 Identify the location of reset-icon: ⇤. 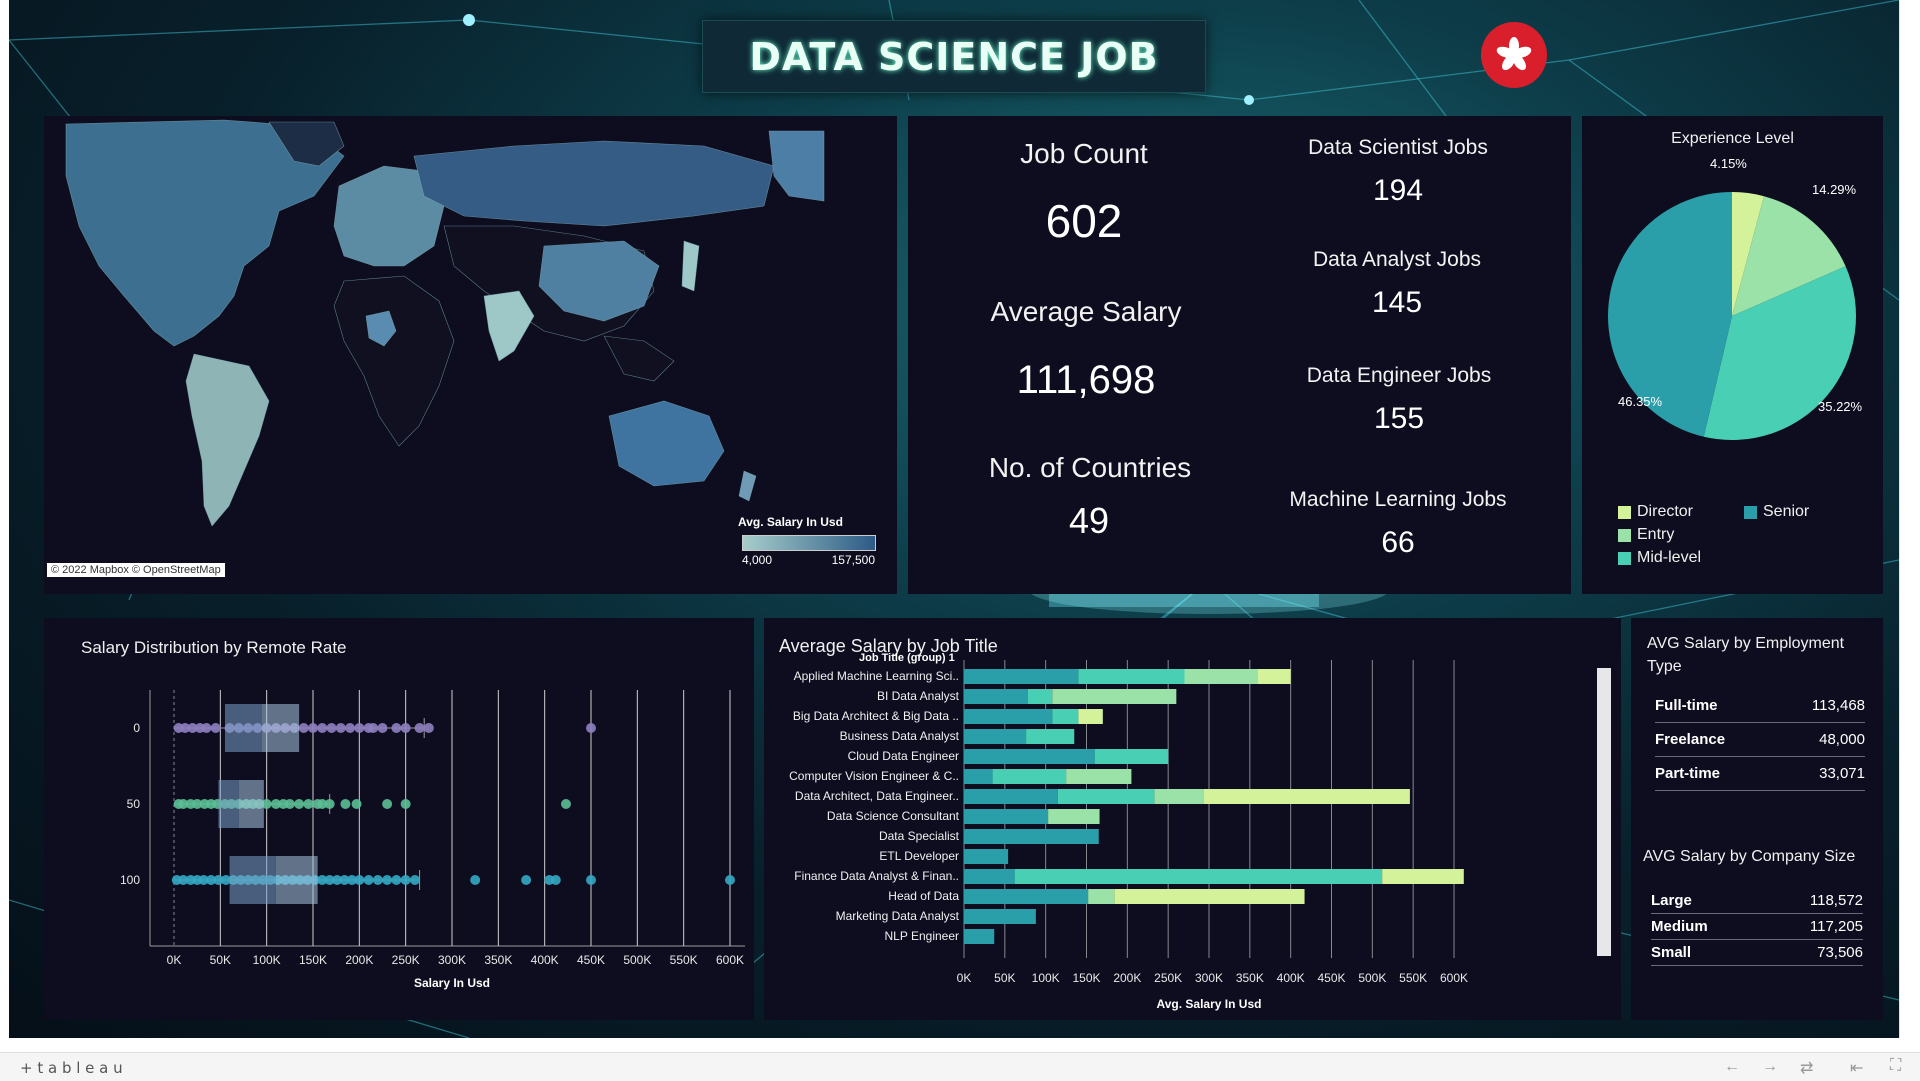
(1857, 1068).